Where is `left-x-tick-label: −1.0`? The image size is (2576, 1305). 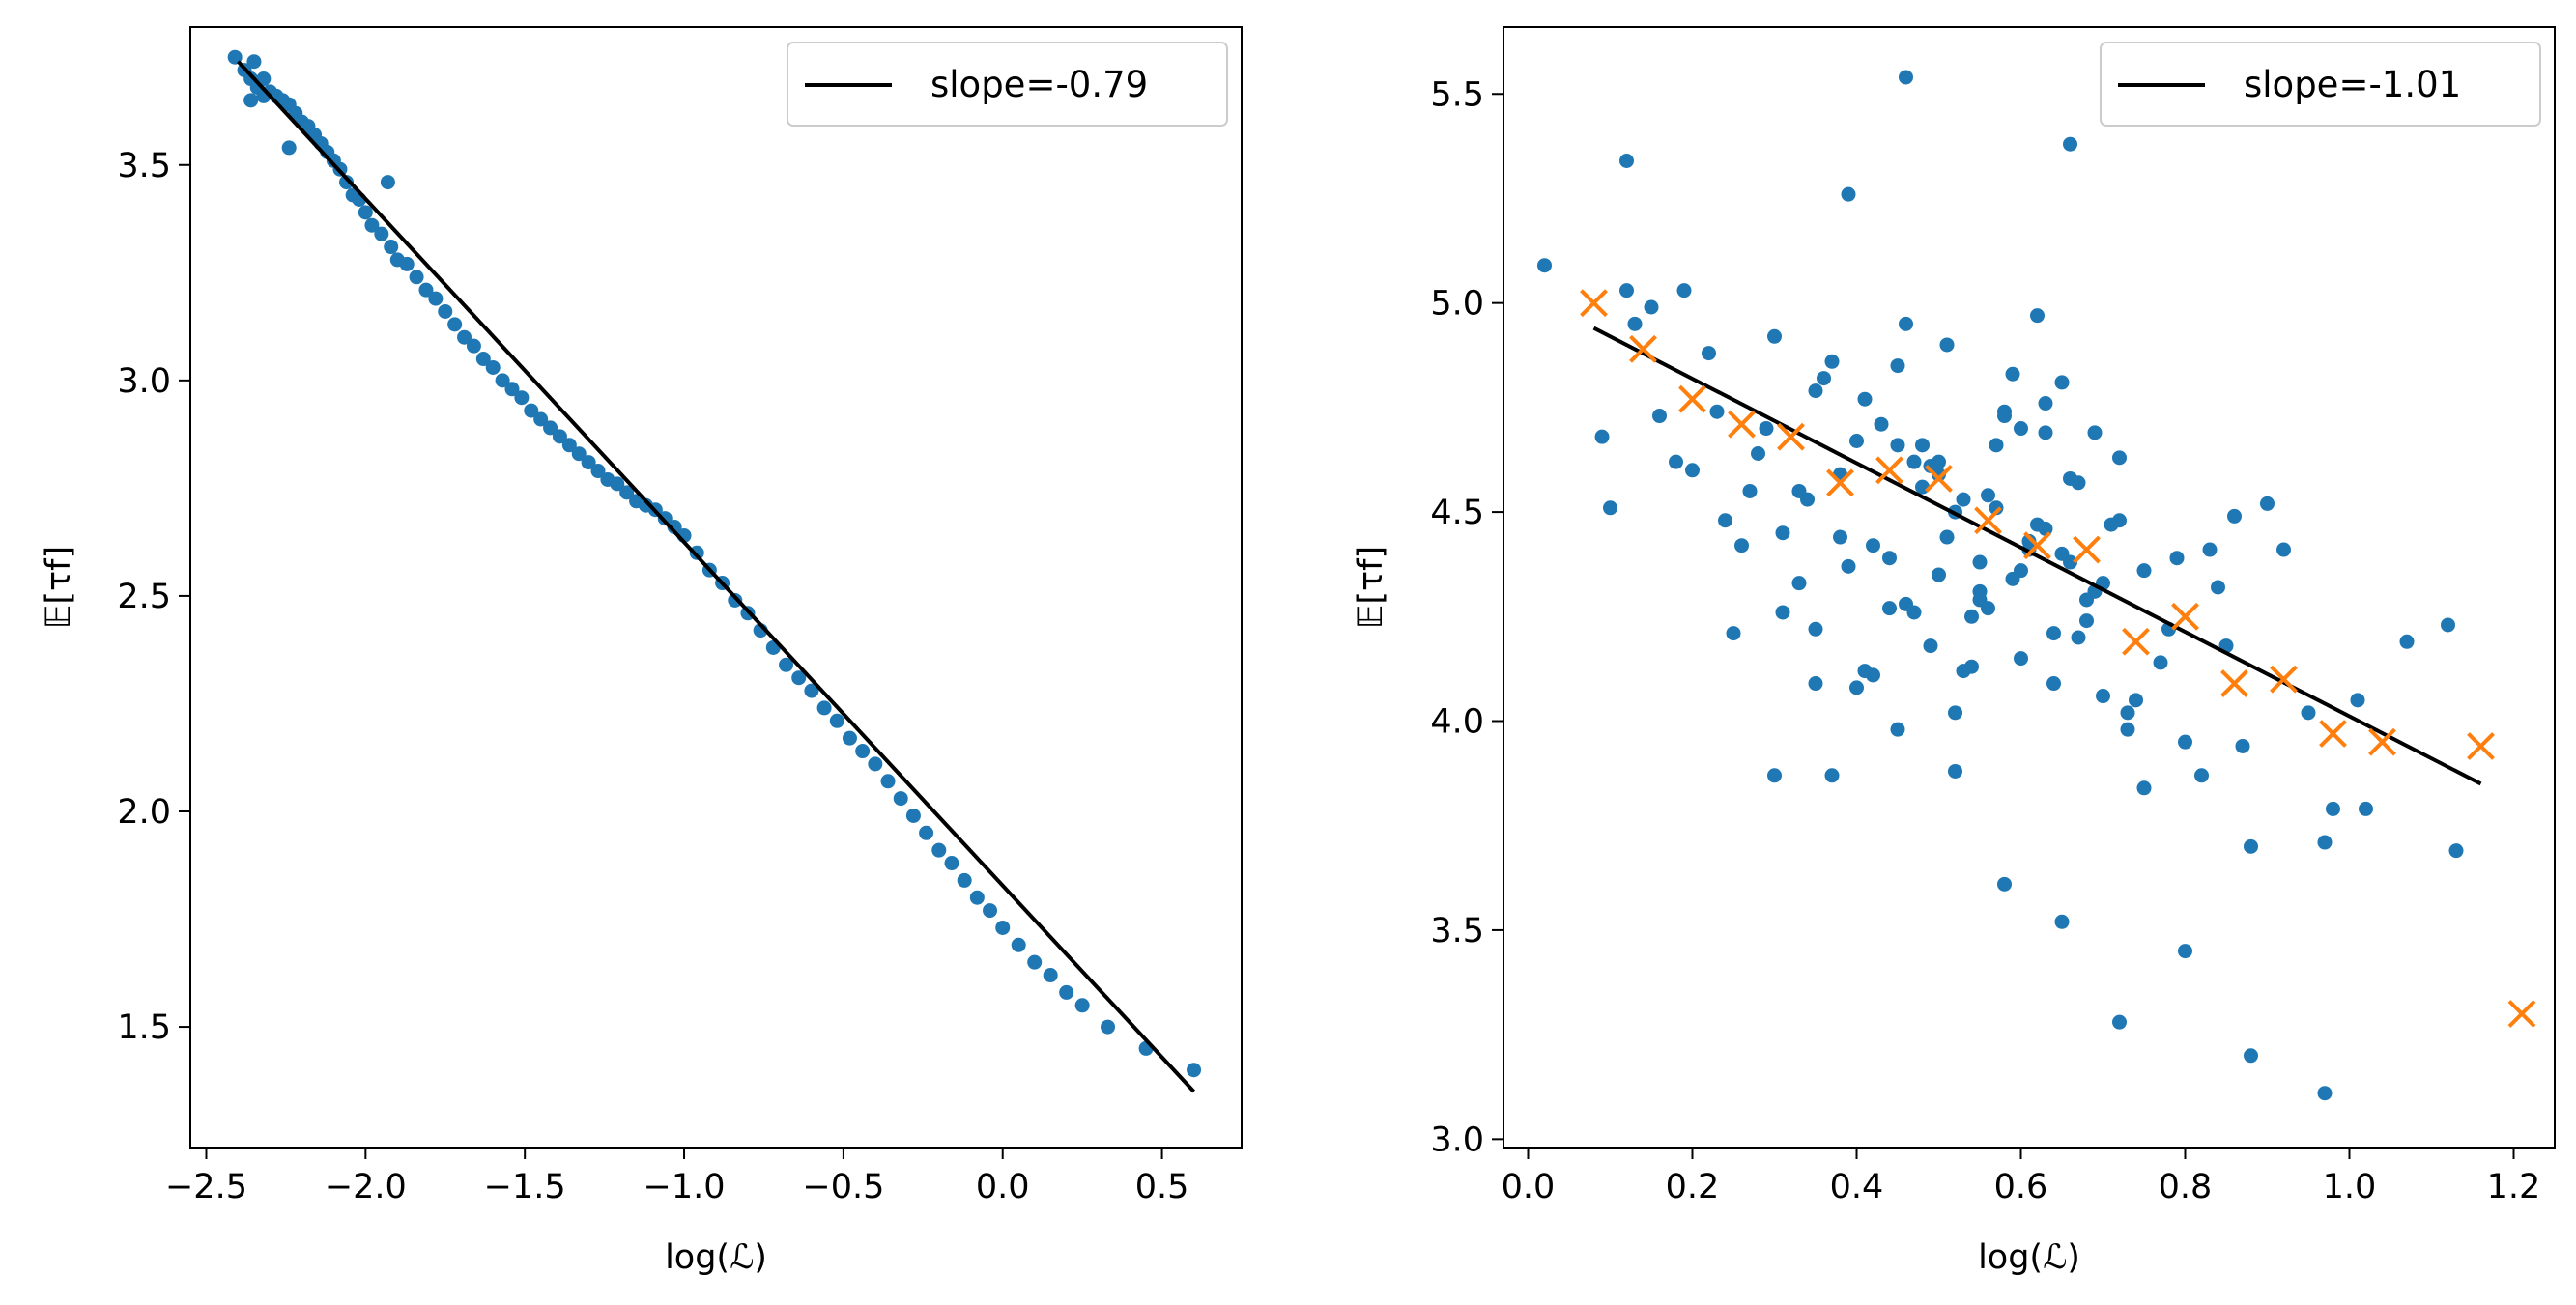 left-x-tick-label: −1.0 is located at coordinates (685, 1187).